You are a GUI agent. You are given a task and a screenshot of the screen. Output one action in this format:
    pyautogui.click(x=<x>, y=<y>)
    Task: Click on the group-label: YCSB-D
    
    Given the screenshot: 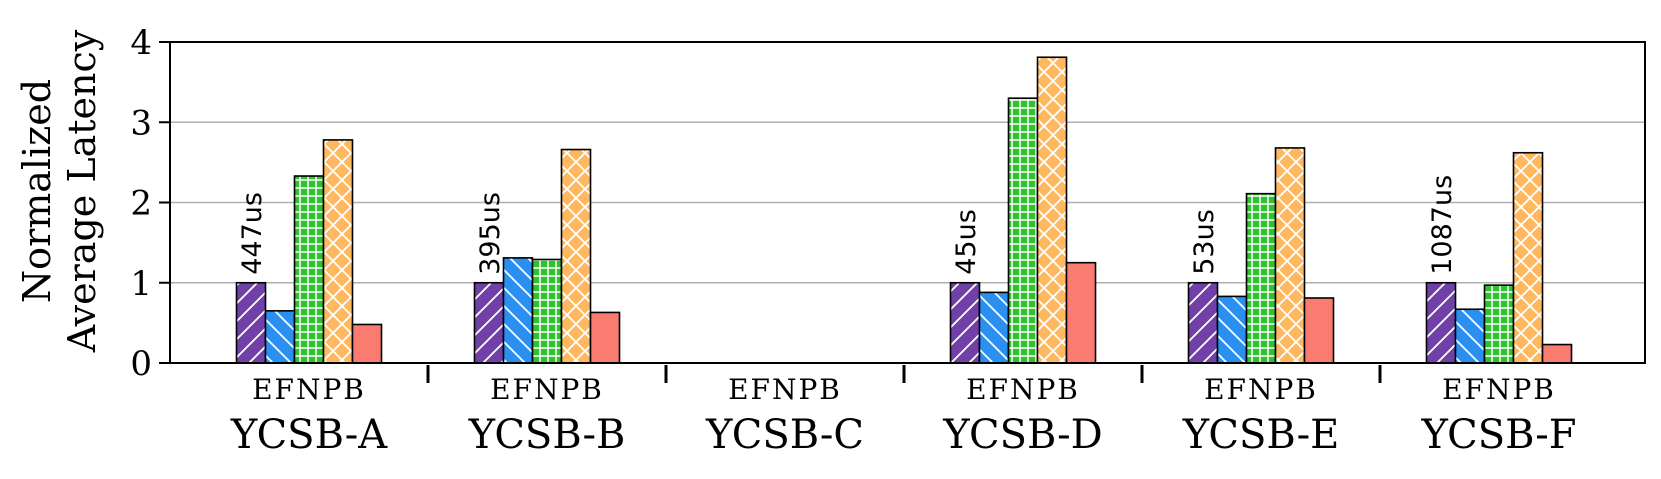 What is the action you would take?
    pyautogui.click(x=1022, y=435)
    